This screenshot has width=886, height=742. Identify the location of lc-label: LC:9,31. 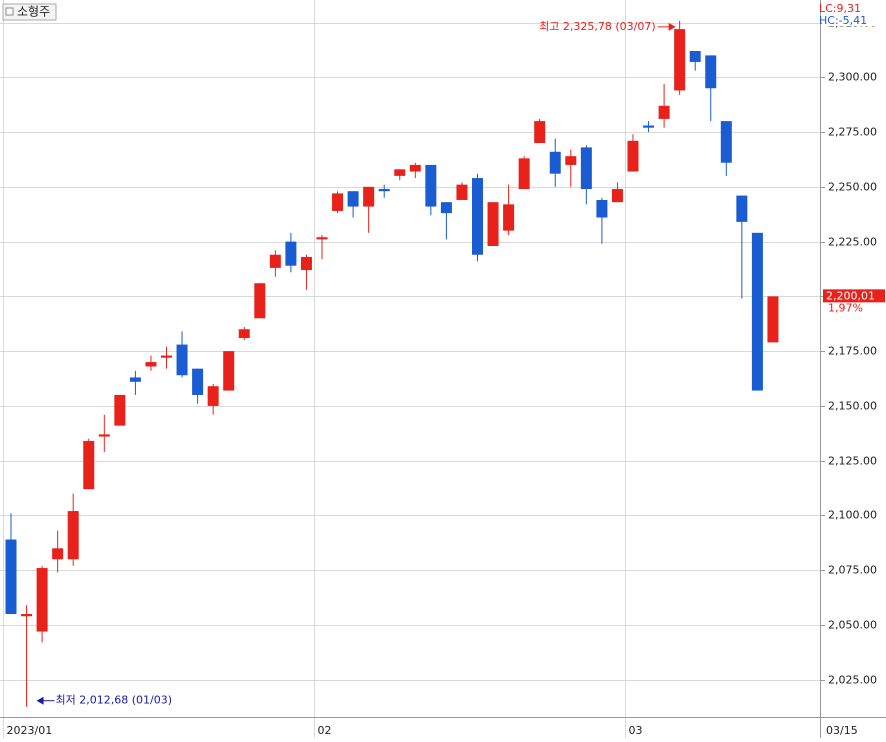
(840, 8).